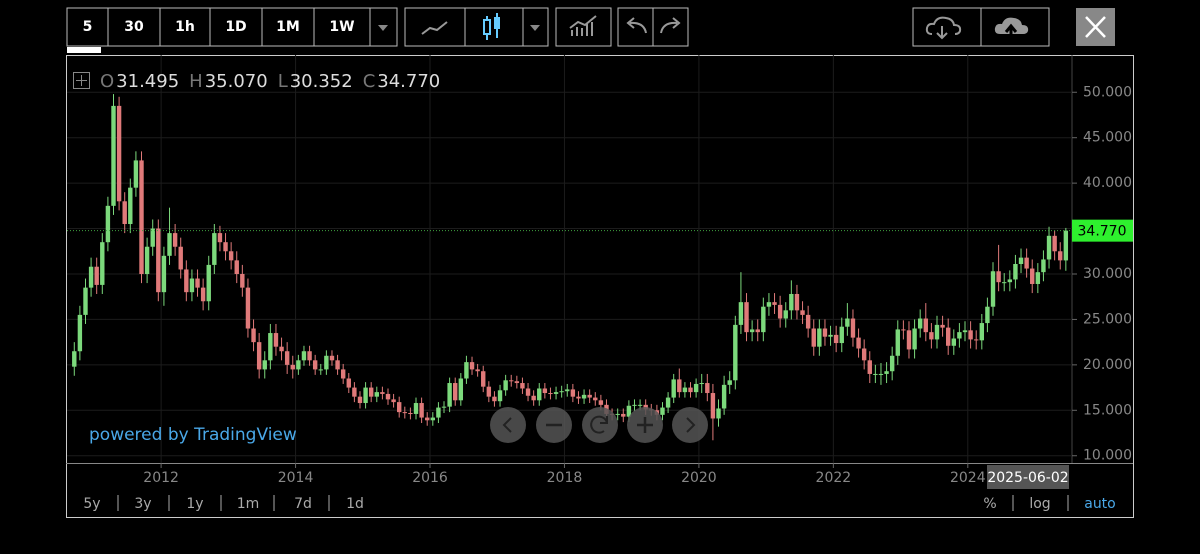  I want to click on y-tick-label: 45.000, so click(1107, 138).